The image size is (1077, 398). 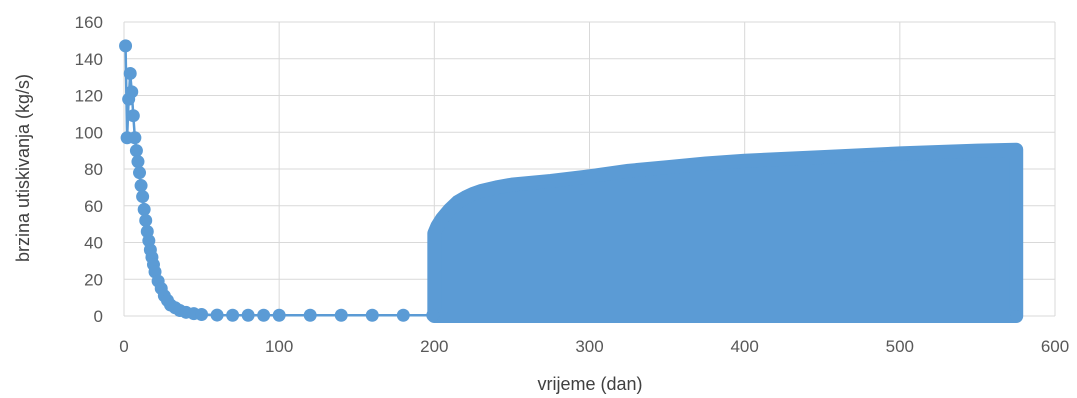 What do you see at coordinates (89, 59) in the screenshot?
I see `y-tick-label: 140` at bounding box center [89, 59].